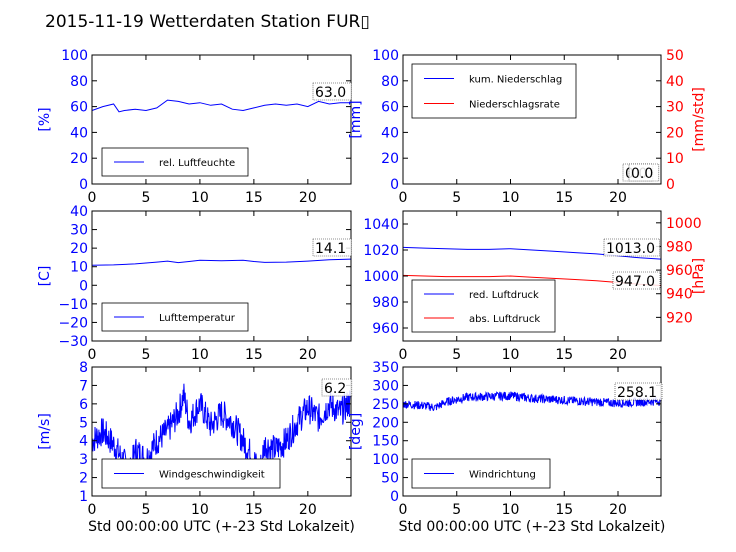 The height and width of the screenshot is (552, 736). I want to click on y2-tick-label: 0, so click(670, 185).